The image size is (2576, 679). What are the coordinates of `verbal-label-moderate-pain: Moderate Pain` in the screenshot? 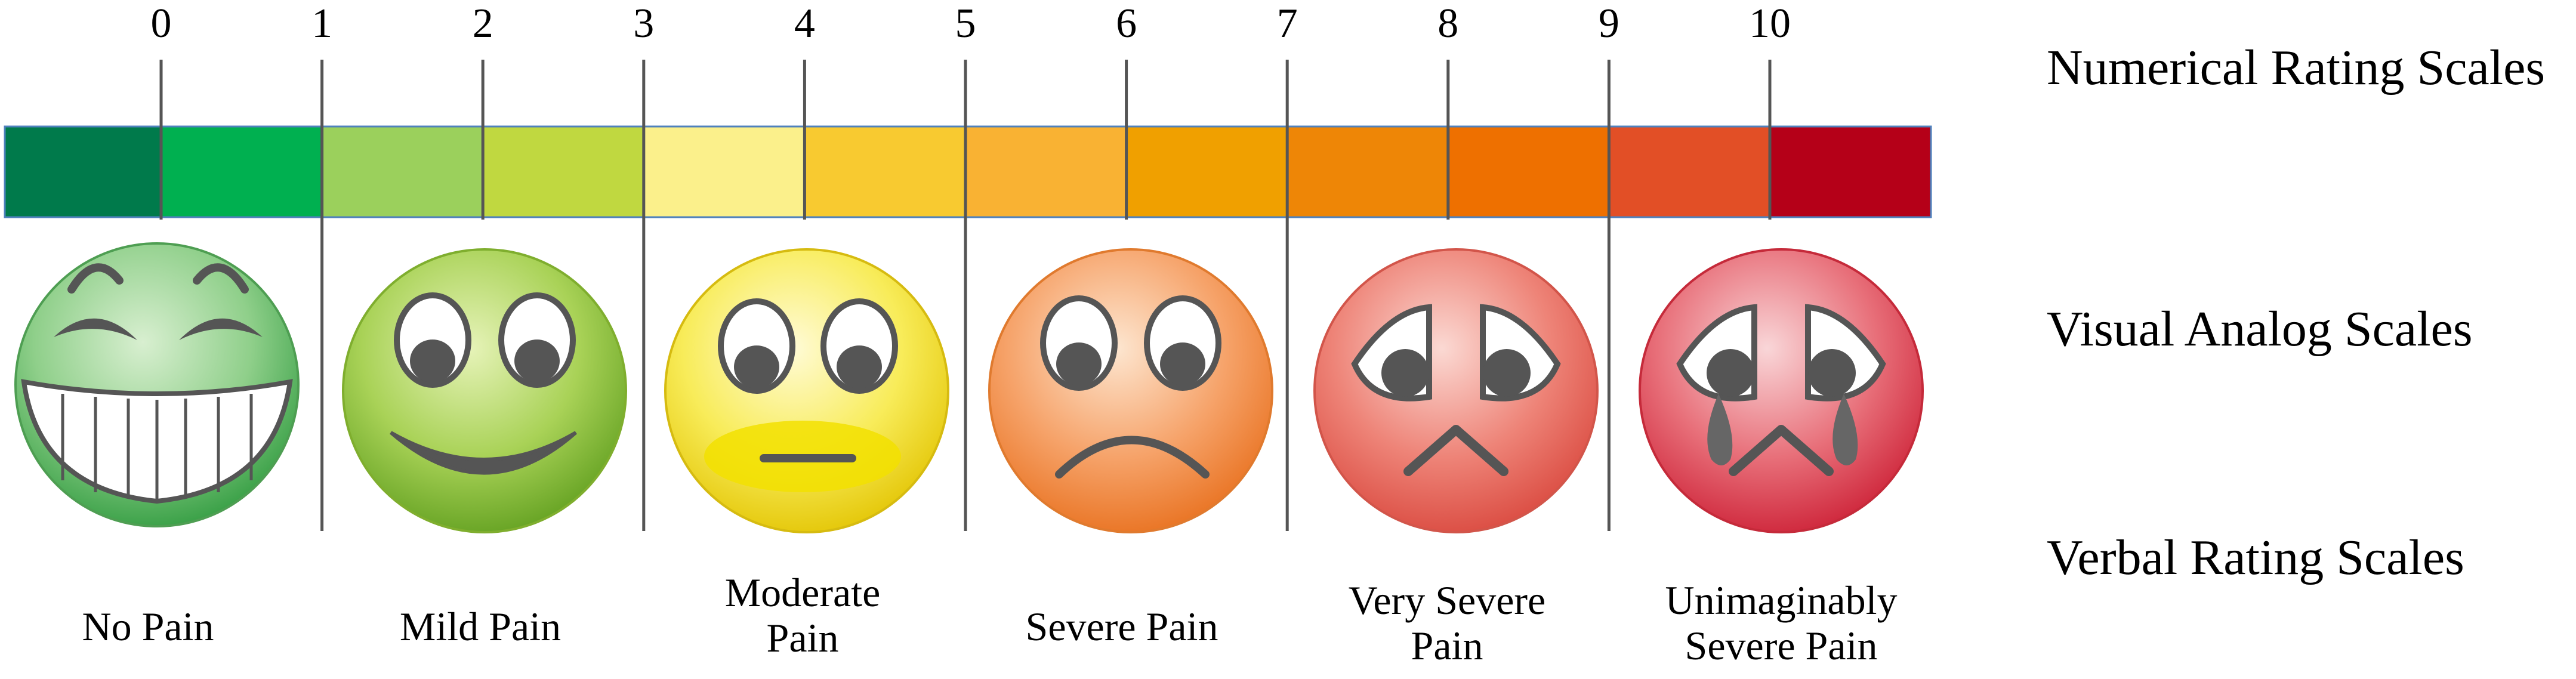 It's located at (803, 615).